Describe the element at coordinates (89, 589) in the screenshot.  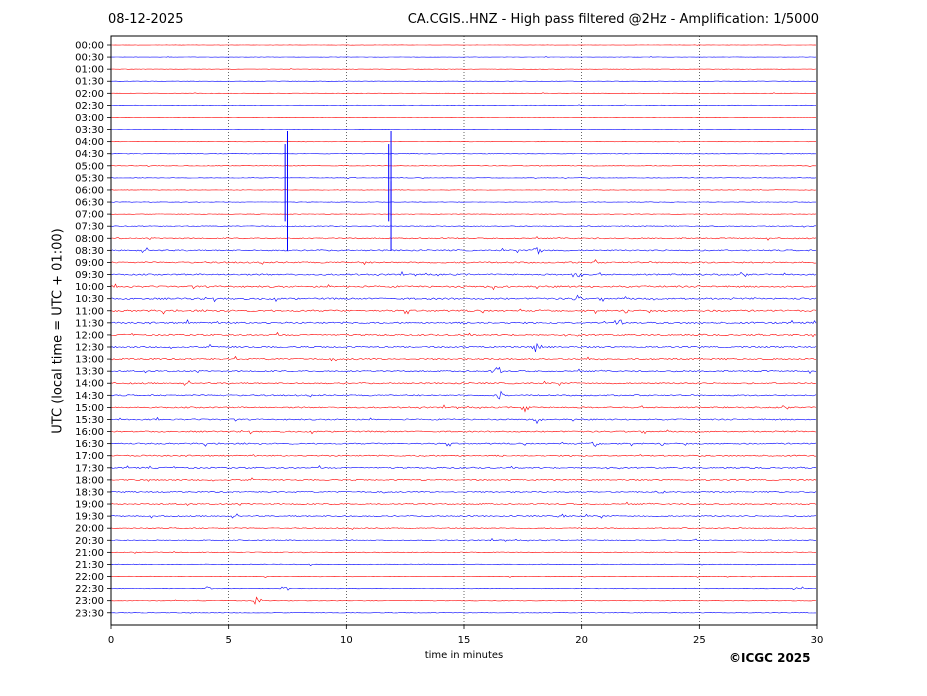
I see `y-tick-label: 22:30` at that location.